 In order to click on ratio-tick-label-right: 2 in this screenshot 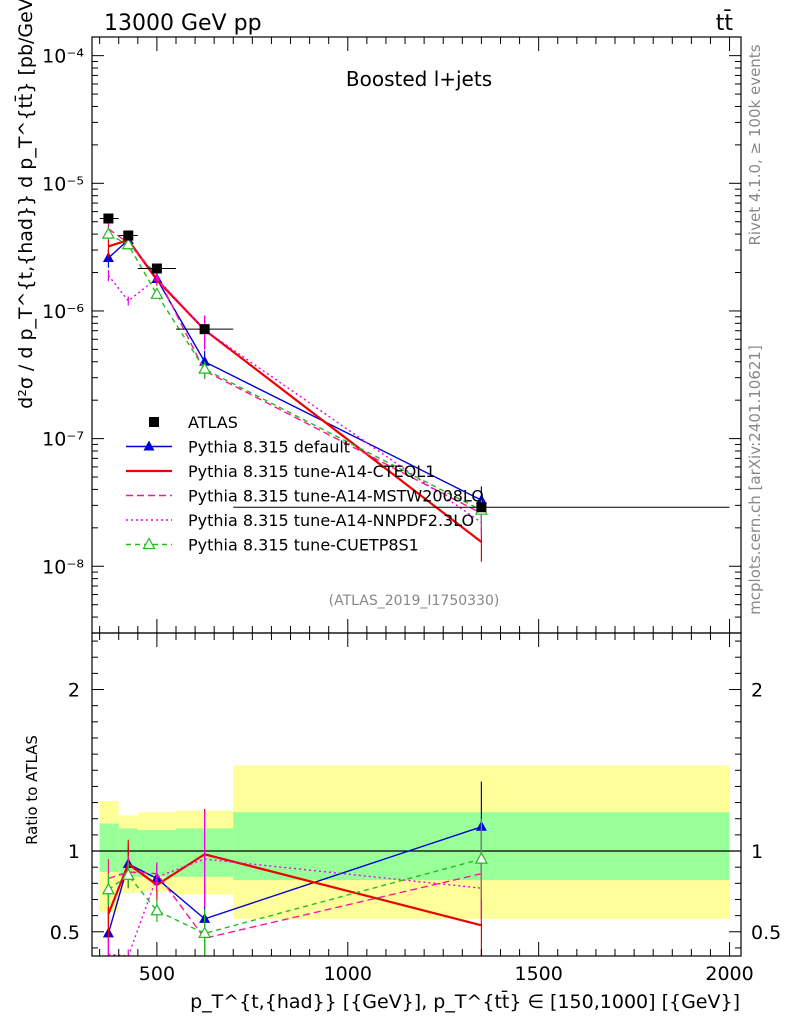, I will do `click(757, 691)`.